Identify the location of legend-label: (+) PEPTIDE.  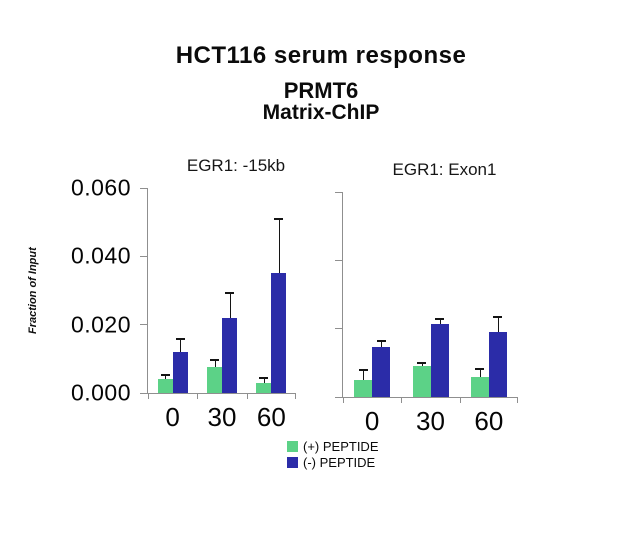
(341, 446).